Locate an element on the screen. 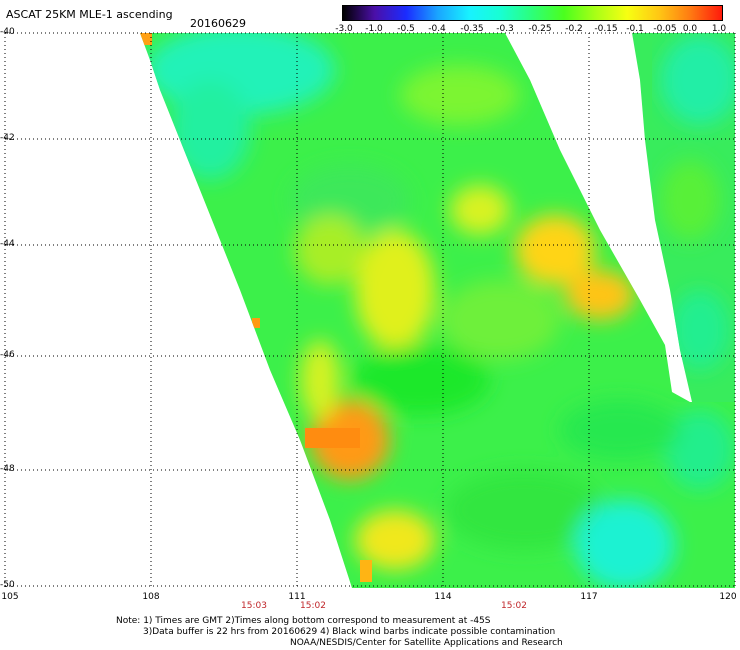  scale-label: -0.05 is located at coordinates (665, 29).